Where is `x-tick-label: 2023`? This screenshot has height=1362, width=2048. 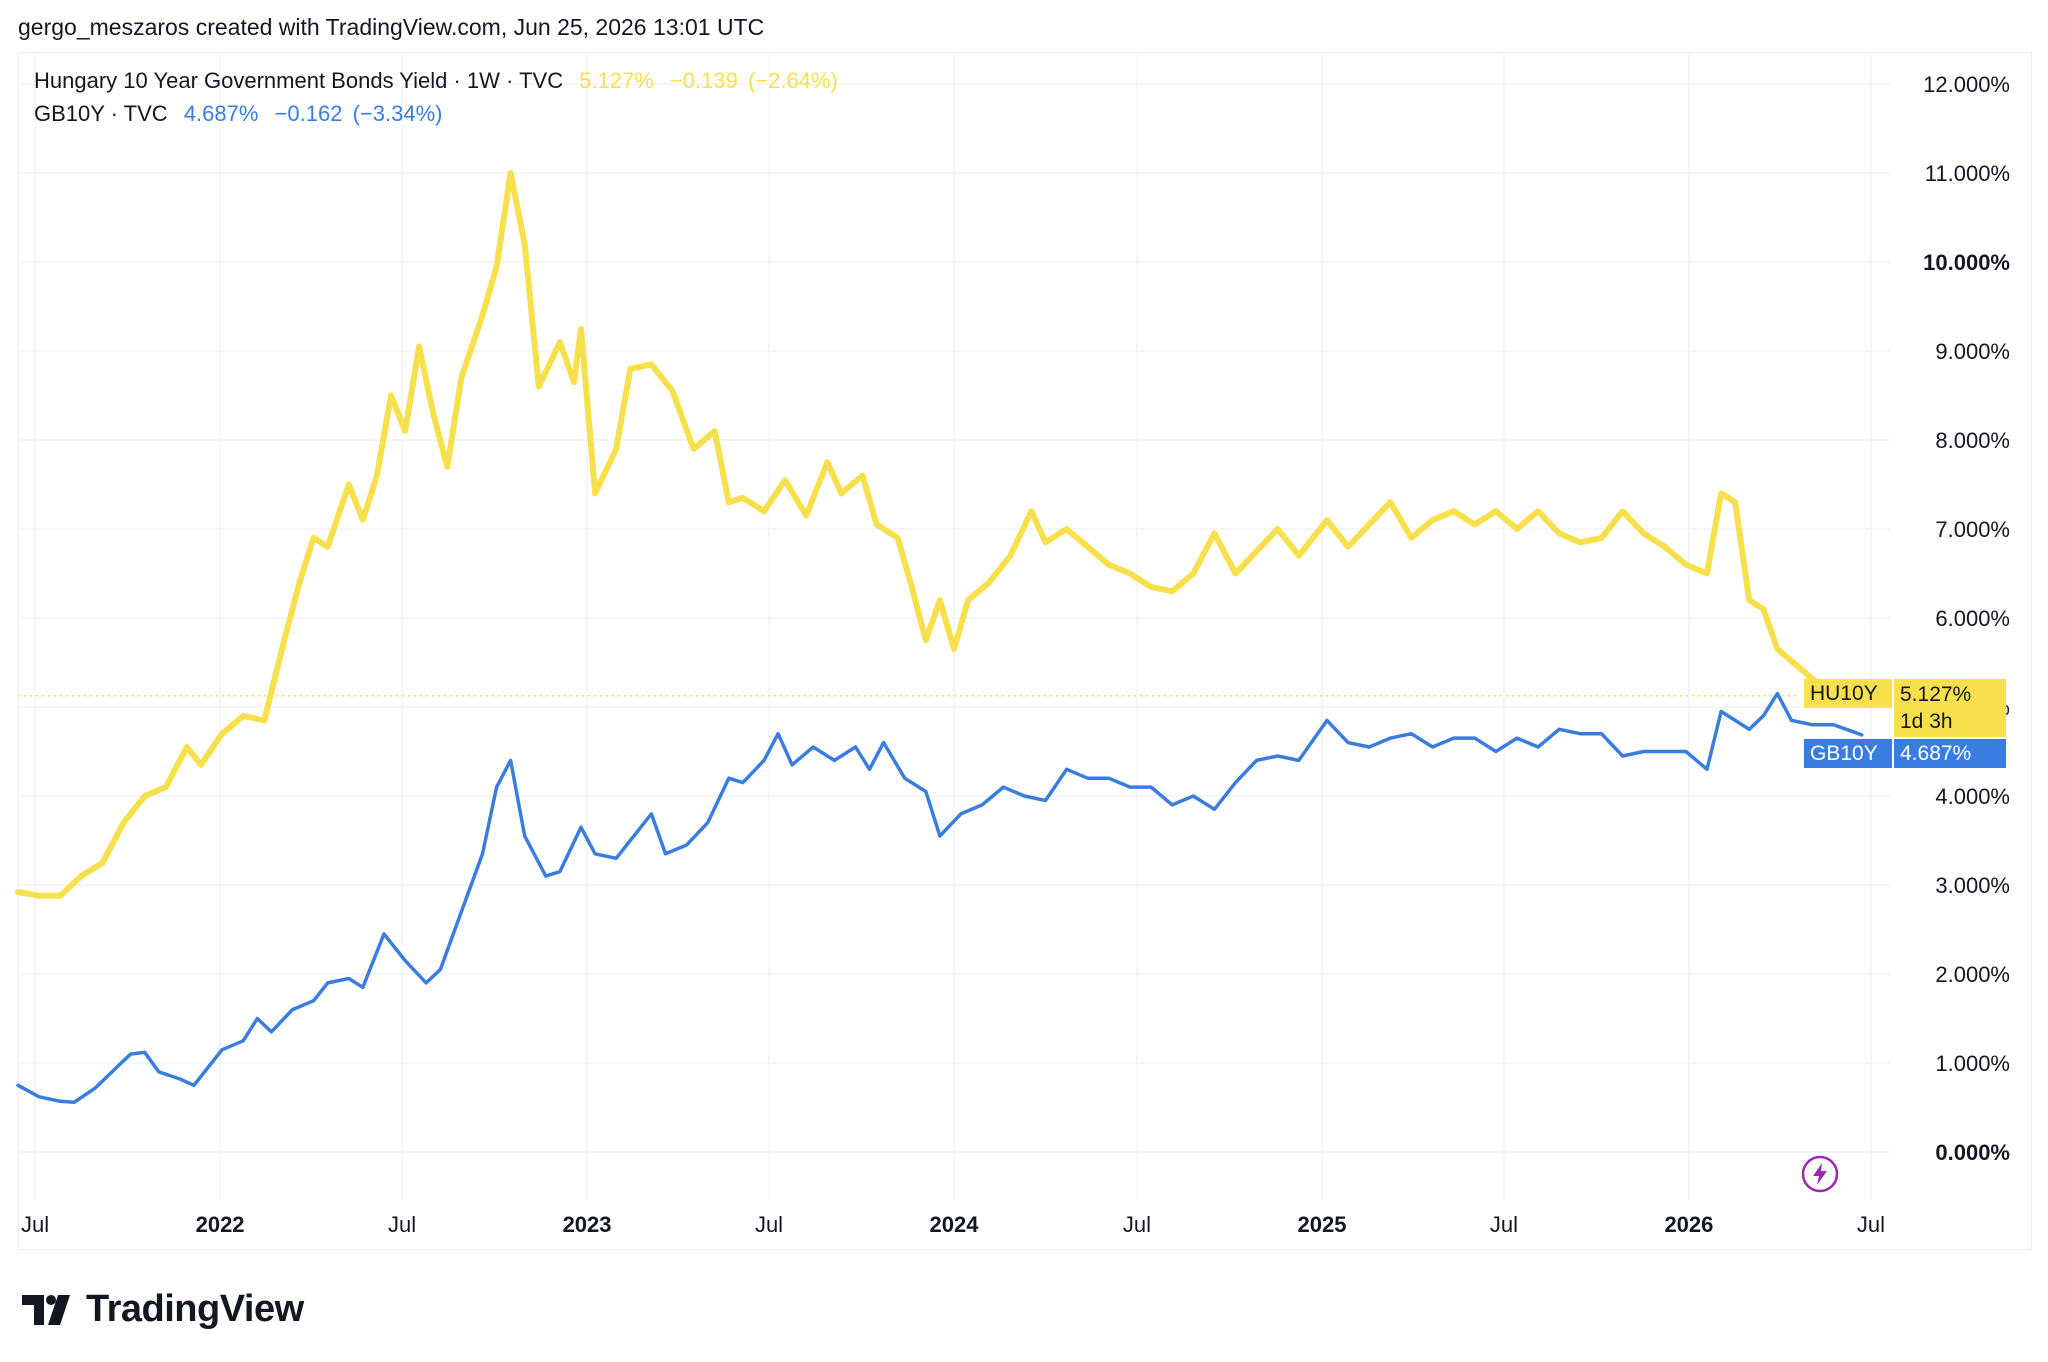 x-tick-label: 2023 is located at coordinates (587, 1224).